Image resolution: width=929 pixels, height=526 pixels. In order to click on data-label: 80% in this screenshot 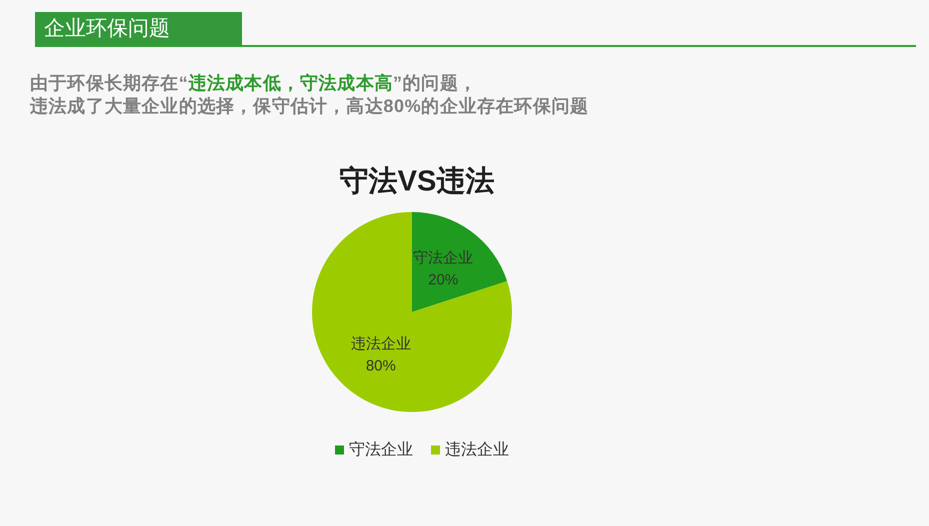, I will do `click(381, 365)`.